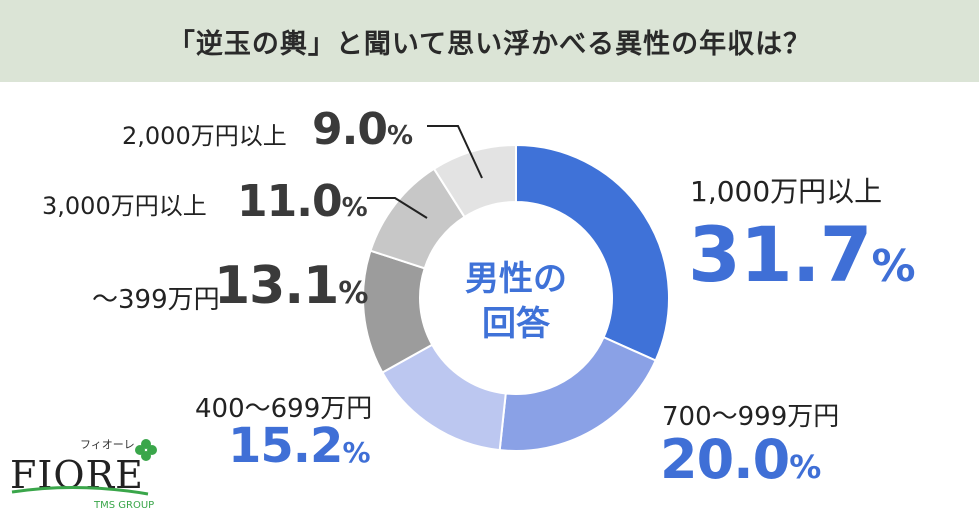 The image size is (979, 529). I want to click on label-value-400: 15.2%, so click(299, 446).